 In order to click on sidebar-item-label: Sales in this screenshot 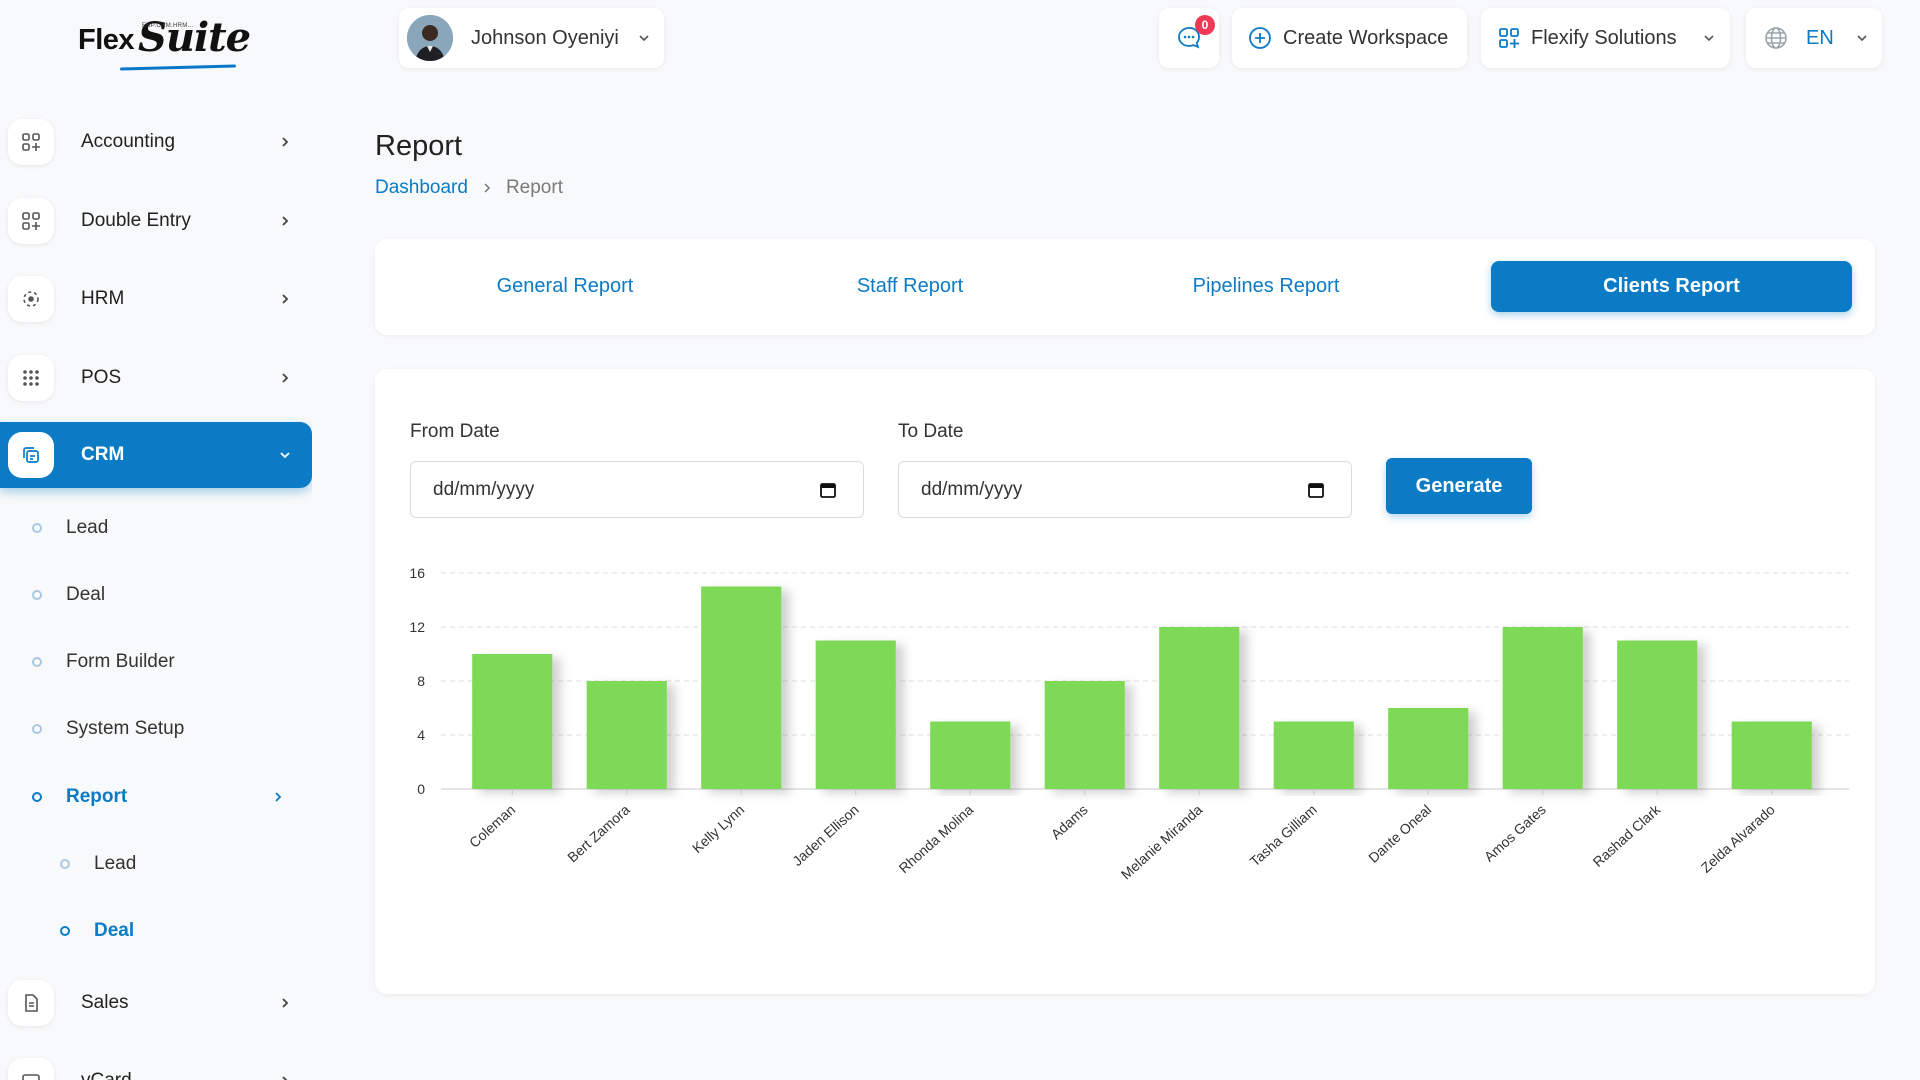, I will do `click(105, 1002)`.